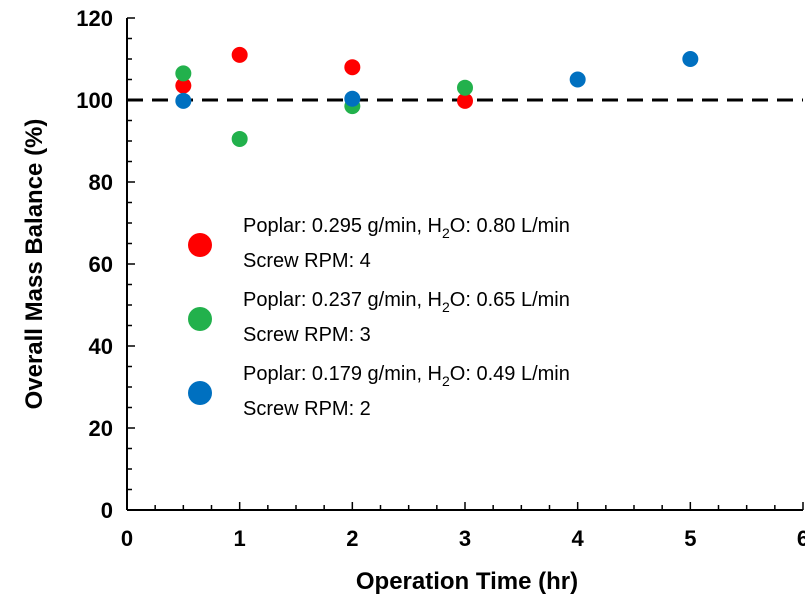 Image resolution: width=805 pixels, height=598 pixels. What do you see at coordinates (94, 18) in the screenshot?
I see `y-tick-label: 120` at bounding box center [94, 18].